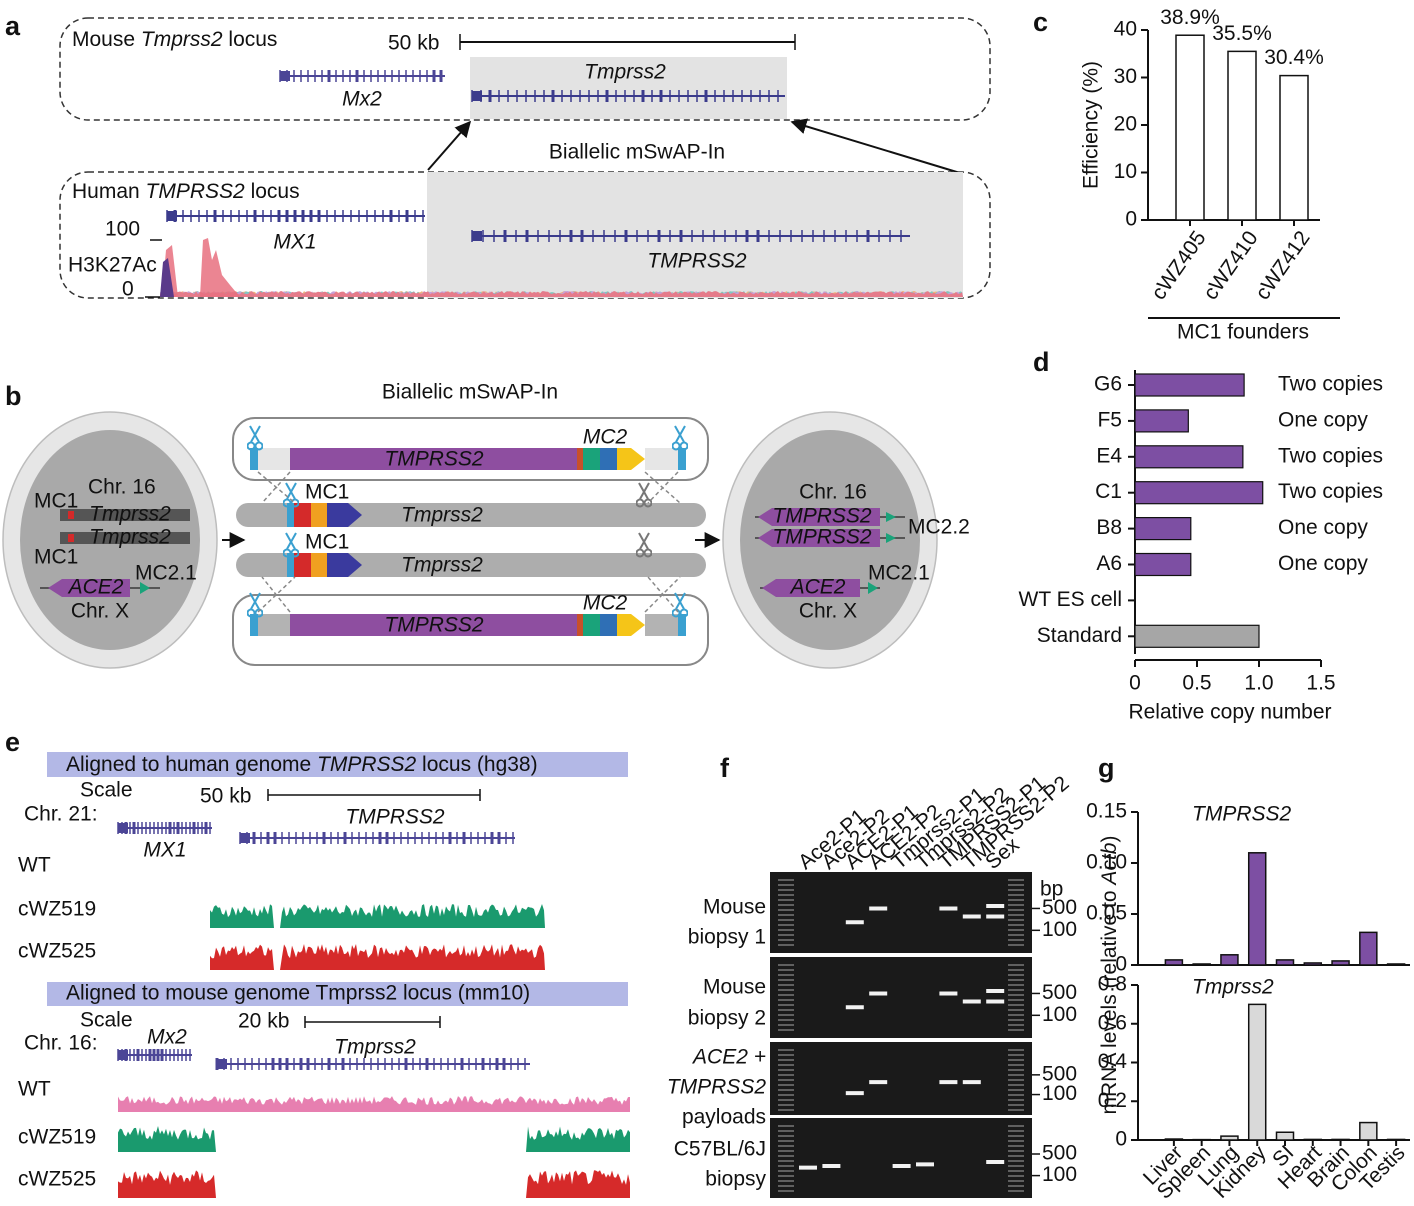  I want to click on value-label: 38.9%, so click(1190, 17).